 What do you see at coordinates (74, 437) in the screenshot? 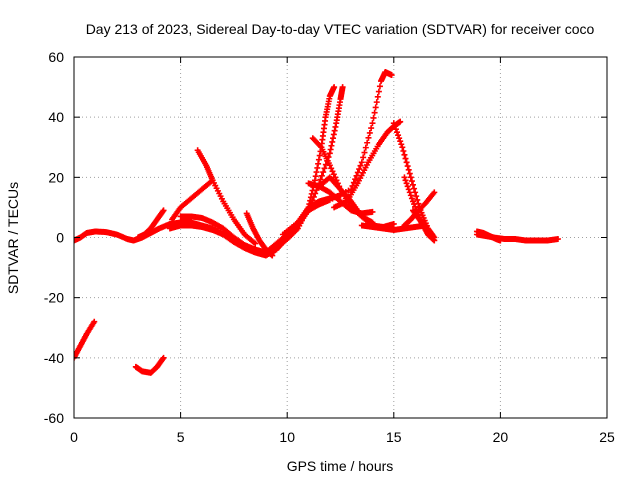
I see `x-tick-label: 0` at bounding box center [74, 437].